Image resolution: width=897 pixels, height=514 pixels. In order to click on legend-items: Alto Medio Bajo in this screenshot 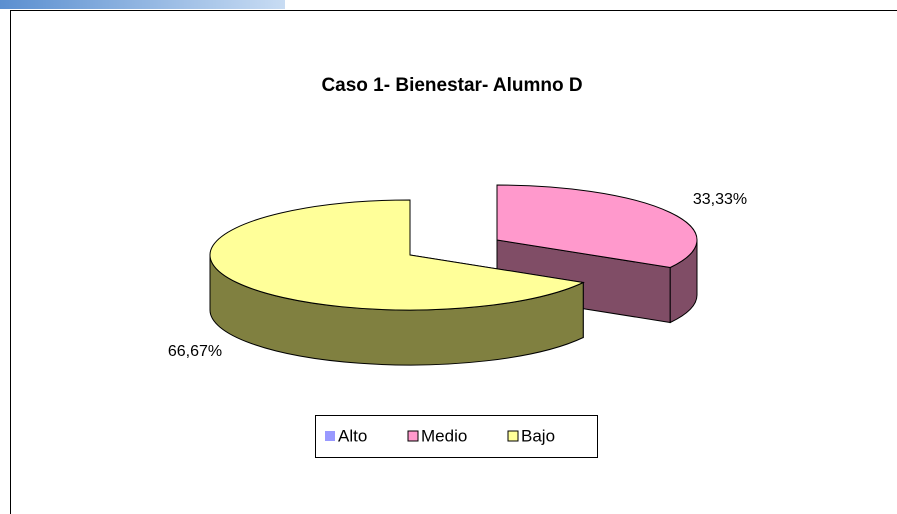, I will do `click(440, 435)`.